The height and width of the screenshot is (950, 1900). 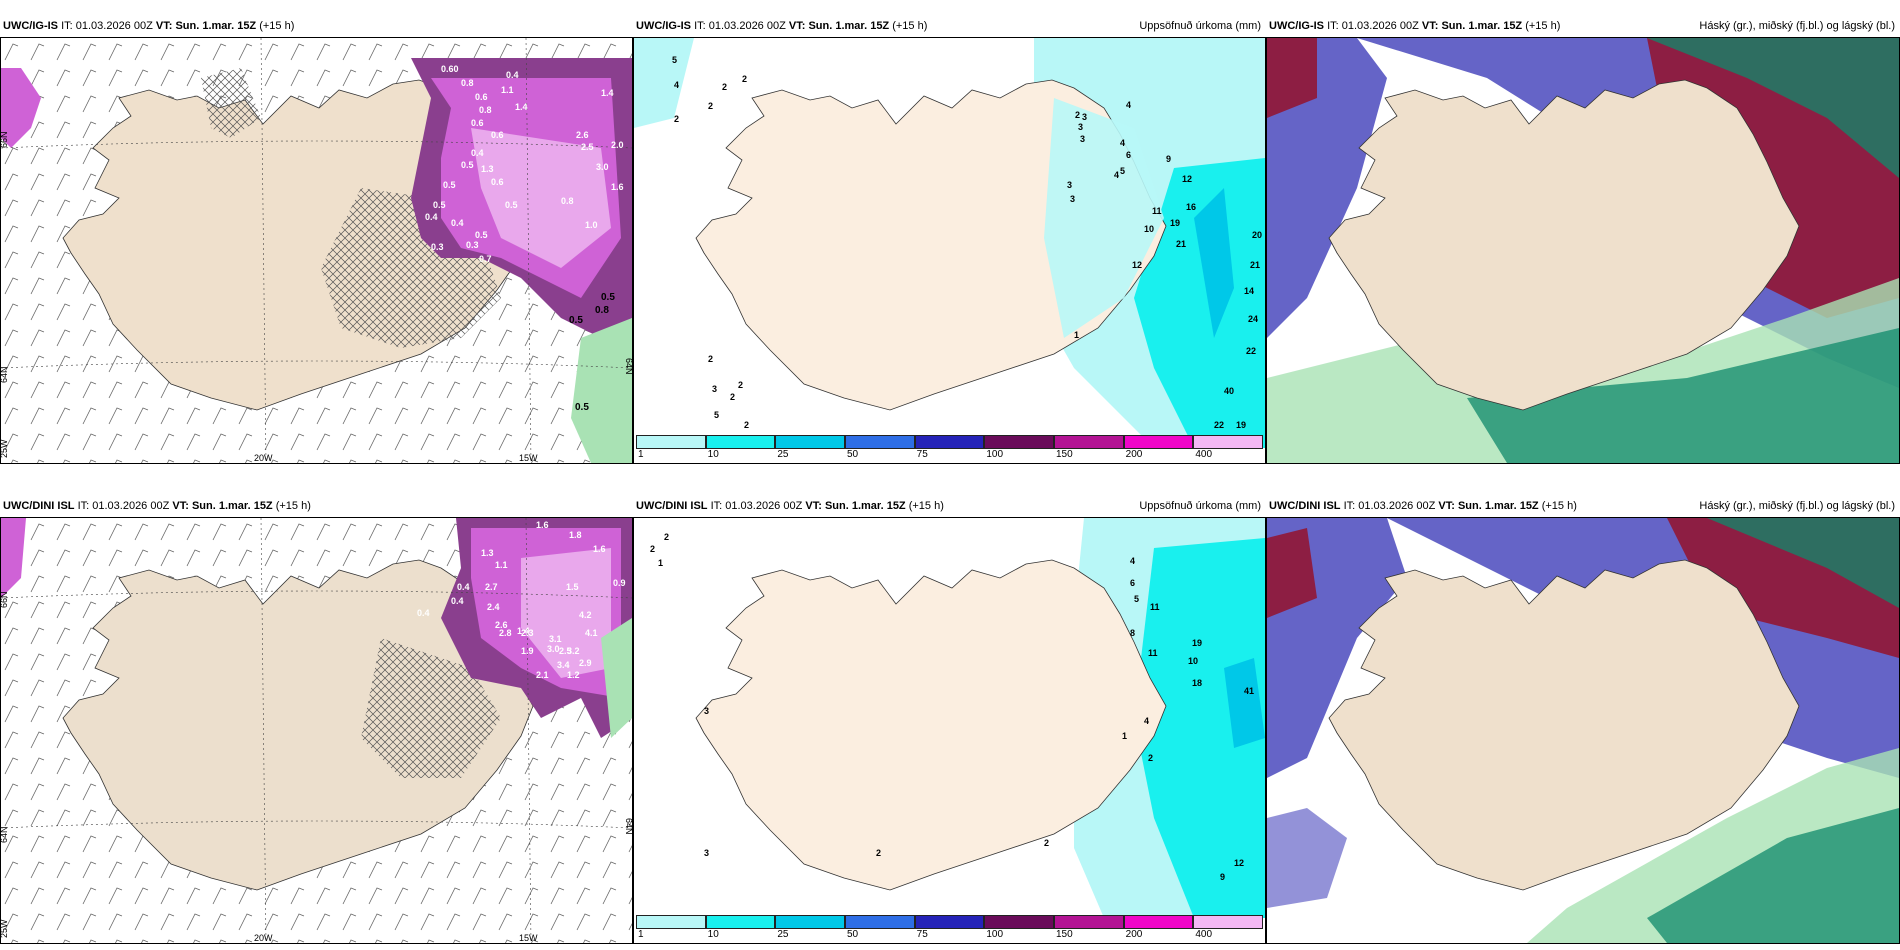 I want to click on precip-value: 1.0, so click(x=591, y=225).